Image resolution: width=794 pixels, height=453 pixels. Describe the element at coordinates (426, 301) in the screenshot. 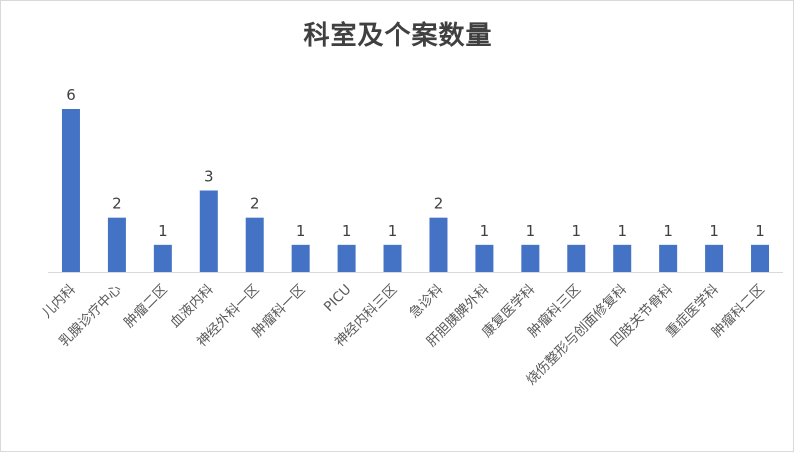

I see `category-label-8: 急诊科` at that location.